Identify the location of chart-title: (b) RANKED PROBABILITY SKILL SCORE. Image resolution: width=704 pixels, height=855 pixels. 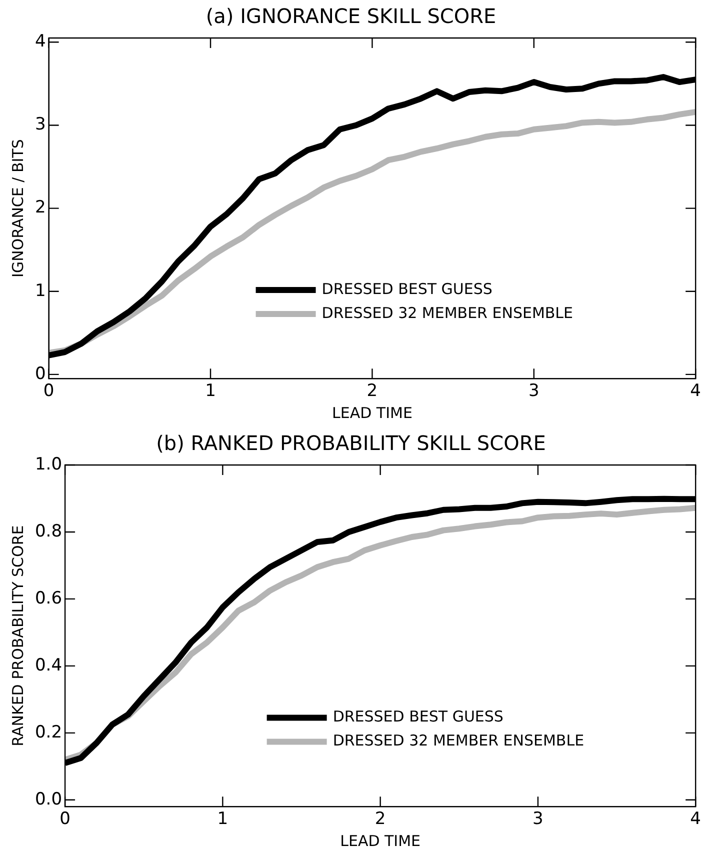
(351, 443).